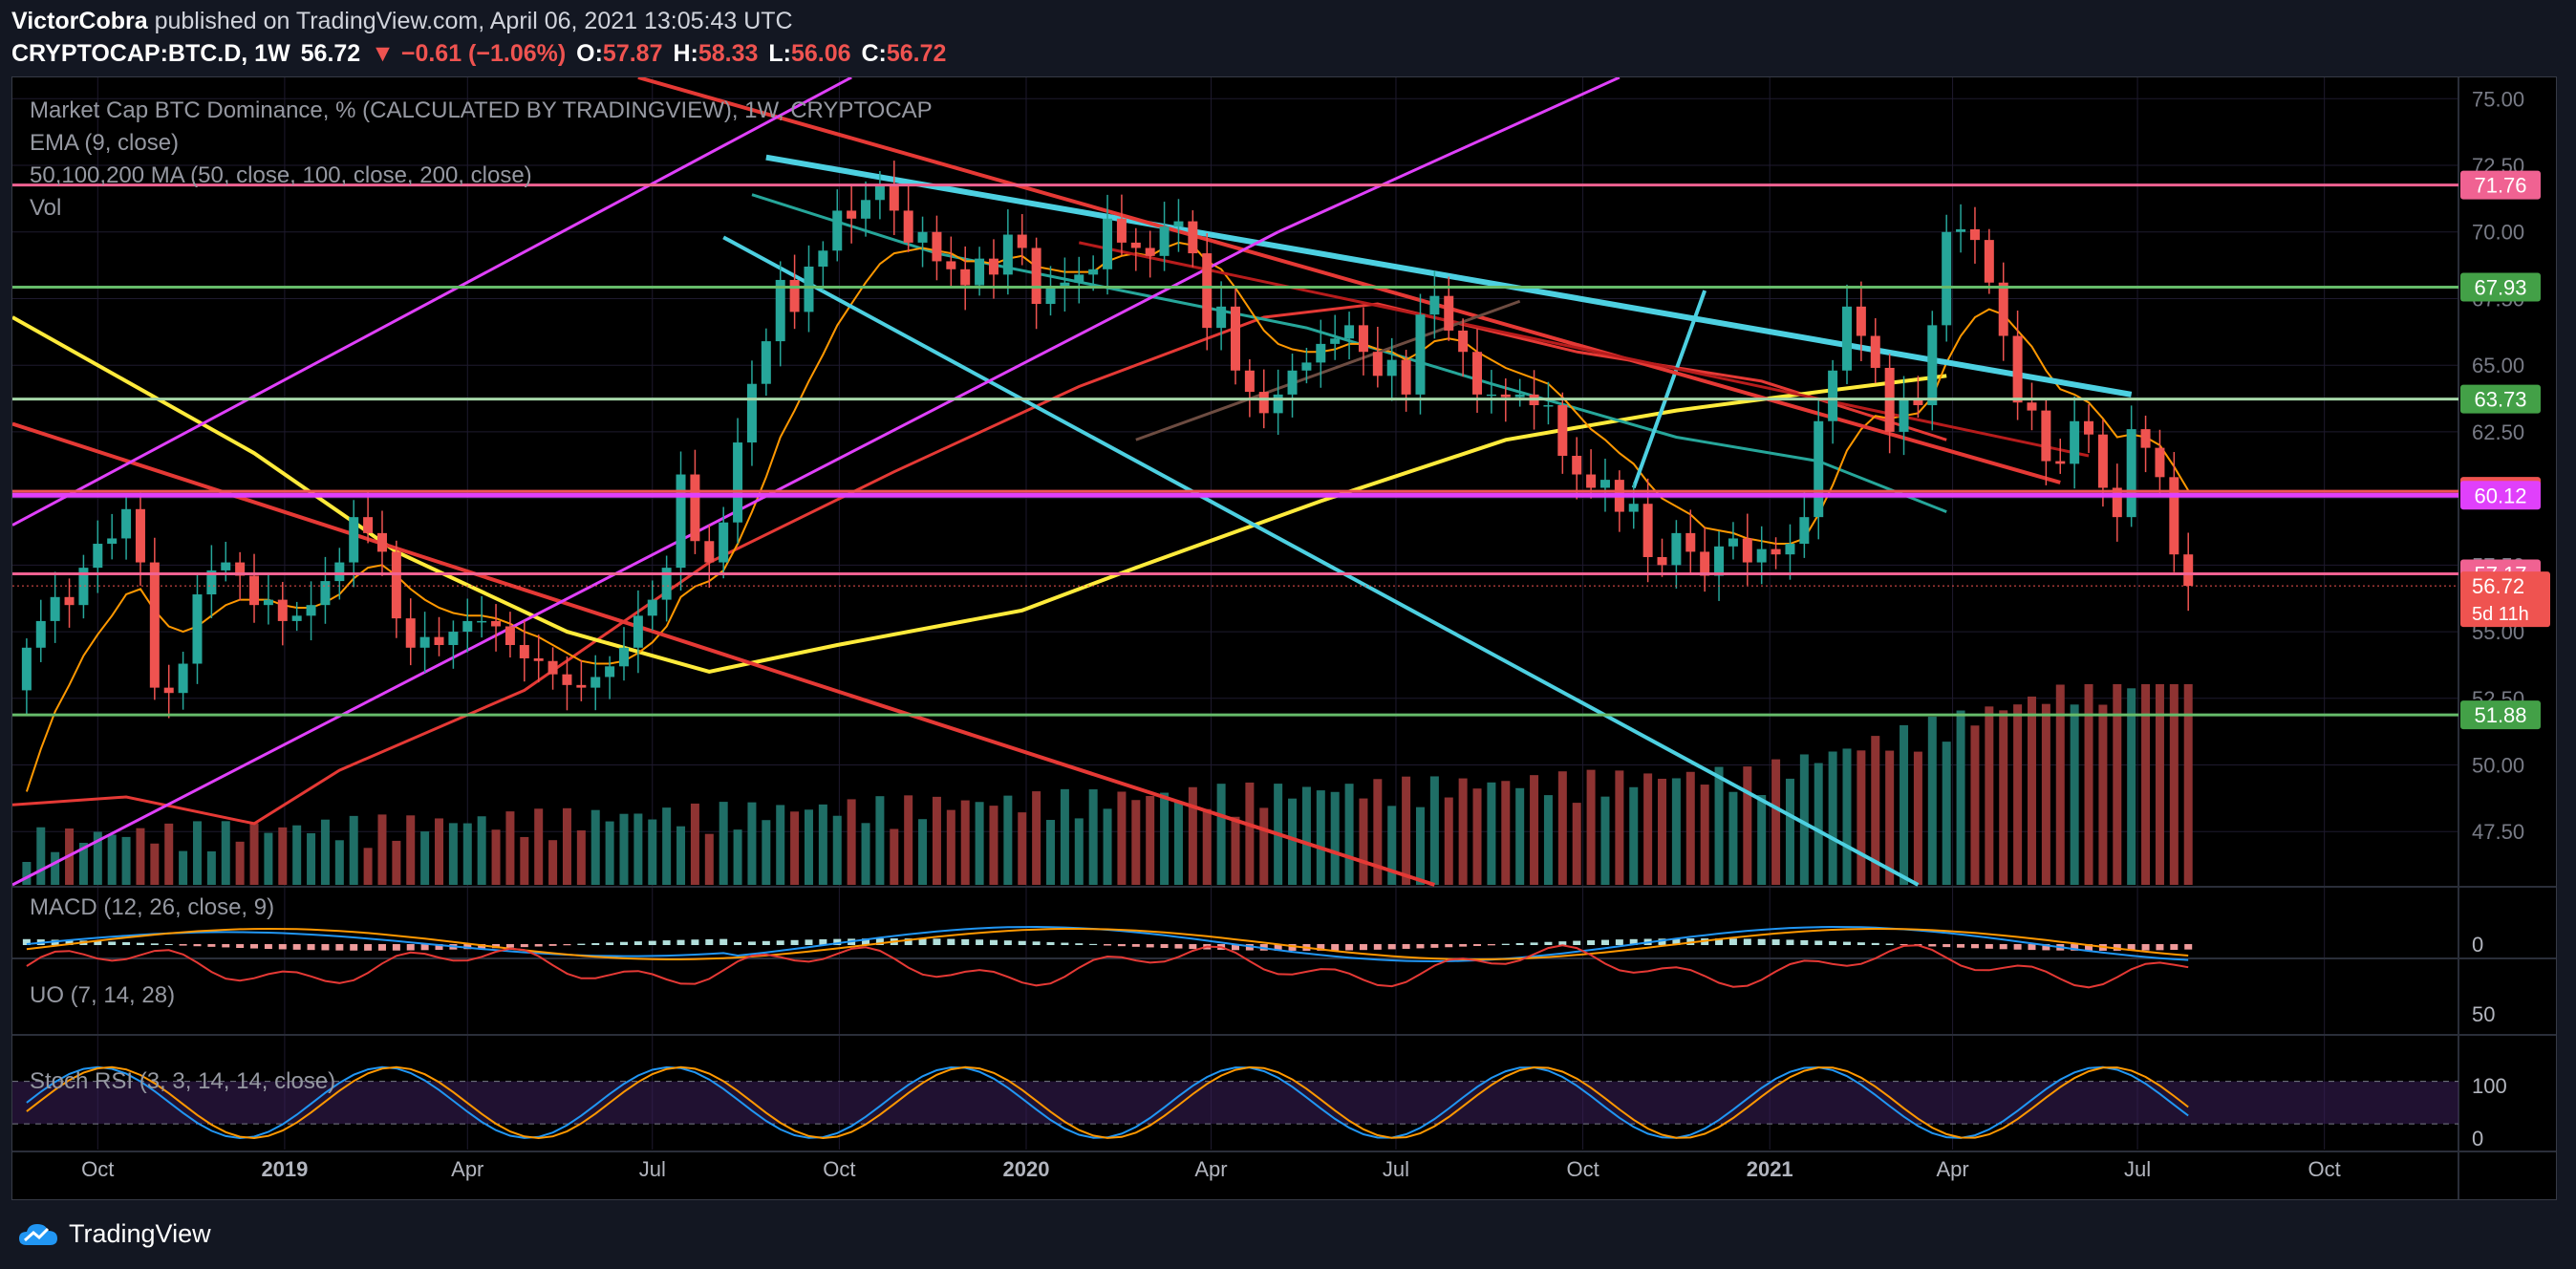 The height and width of the screenshot is (1269, 2576). What do you see at coordinates (2498, 233) in the screenshot?
I see `y-tick-label: 70.00` at bounding box center [2498, 233].